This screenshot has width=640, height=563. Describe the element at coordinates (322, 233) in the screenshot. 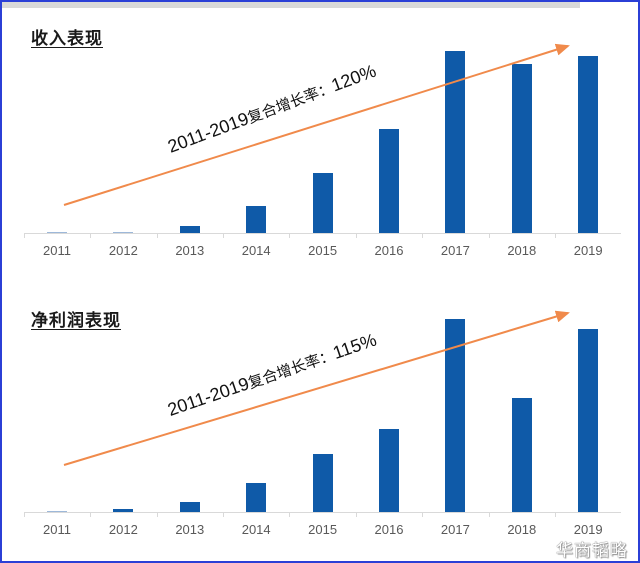

I see `revenue-x-axis` at that location.